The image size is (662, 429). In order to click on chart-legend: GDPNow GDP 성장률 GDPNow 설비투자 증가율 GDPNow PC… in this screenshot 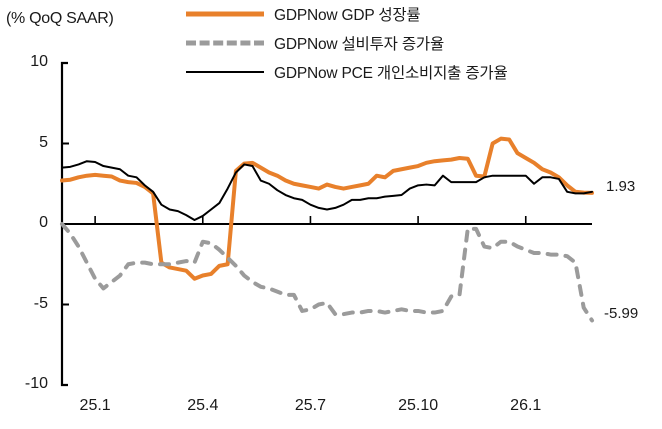, I will do `click(347, 43)`.